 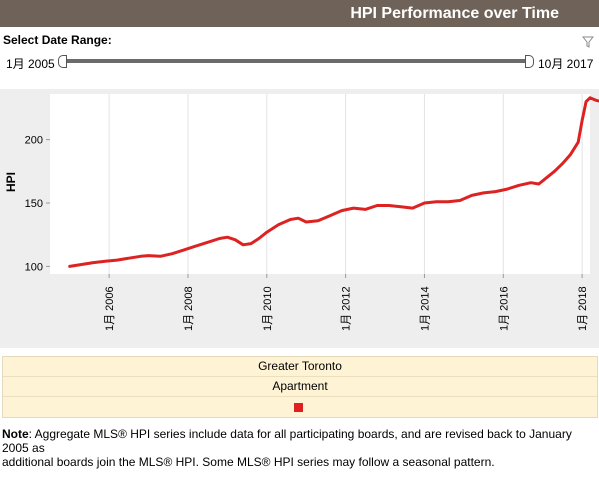 What do you see at coordinates (347, 308) in the screenshot?
I see `x-tick-label: 1月 2012` at bounding box center [347, 308].